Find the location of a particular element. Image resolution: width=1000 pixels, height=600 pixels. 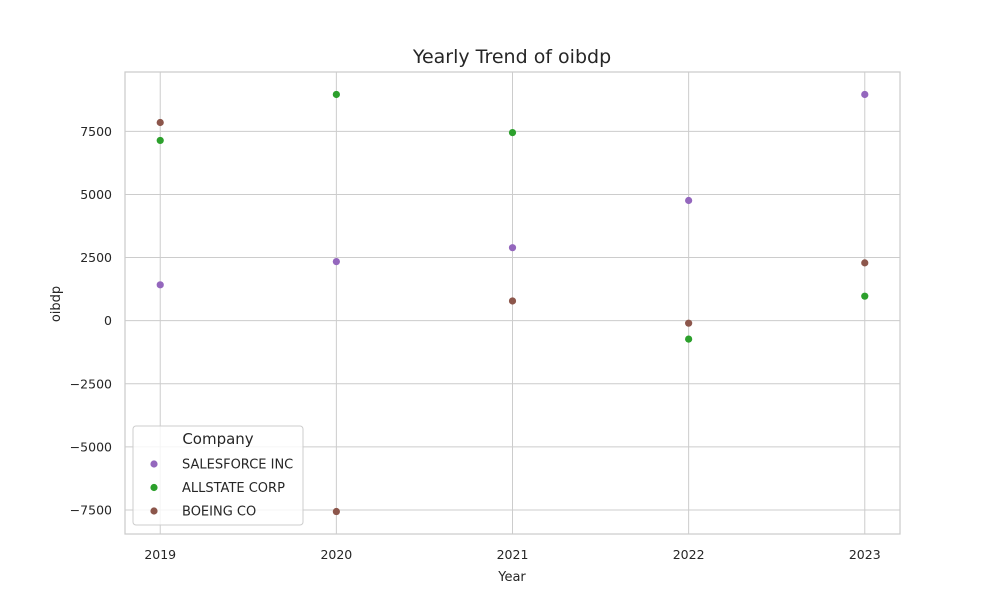

legend-label: SALESFORCE INC is located at coordinates (237, 465).